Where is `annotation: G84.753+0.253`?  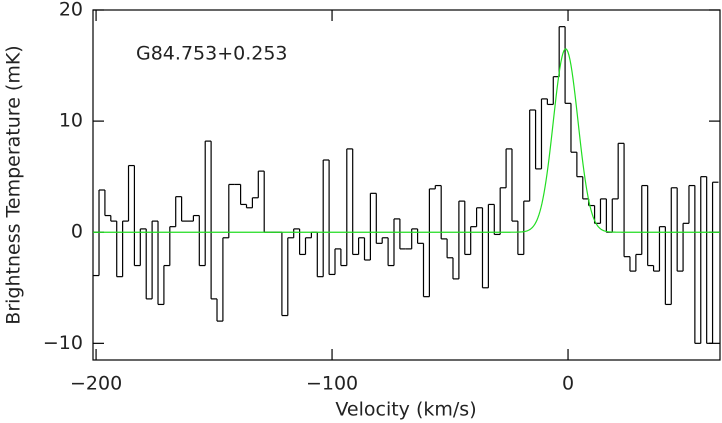 annotation: G84.753+0.253 is located at coordinates (212, 54).